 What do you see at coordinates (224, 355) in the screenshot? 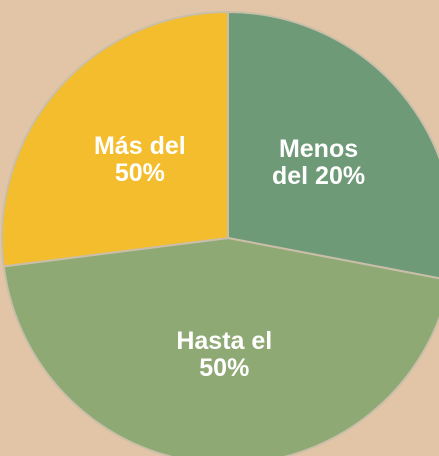
I see `slice-label: Hasta el 50%` at bounding box center [224, 355].